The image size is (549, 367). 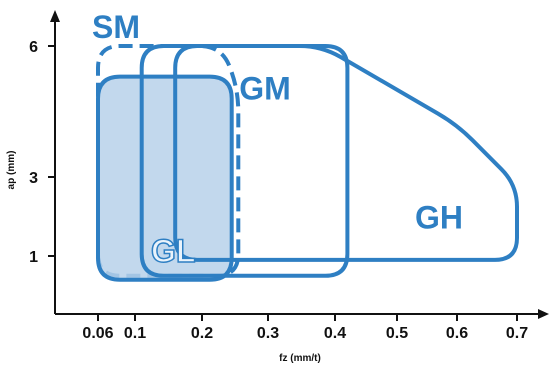 I want to click on y-tick-label: 3, so click(x=33, y=178).